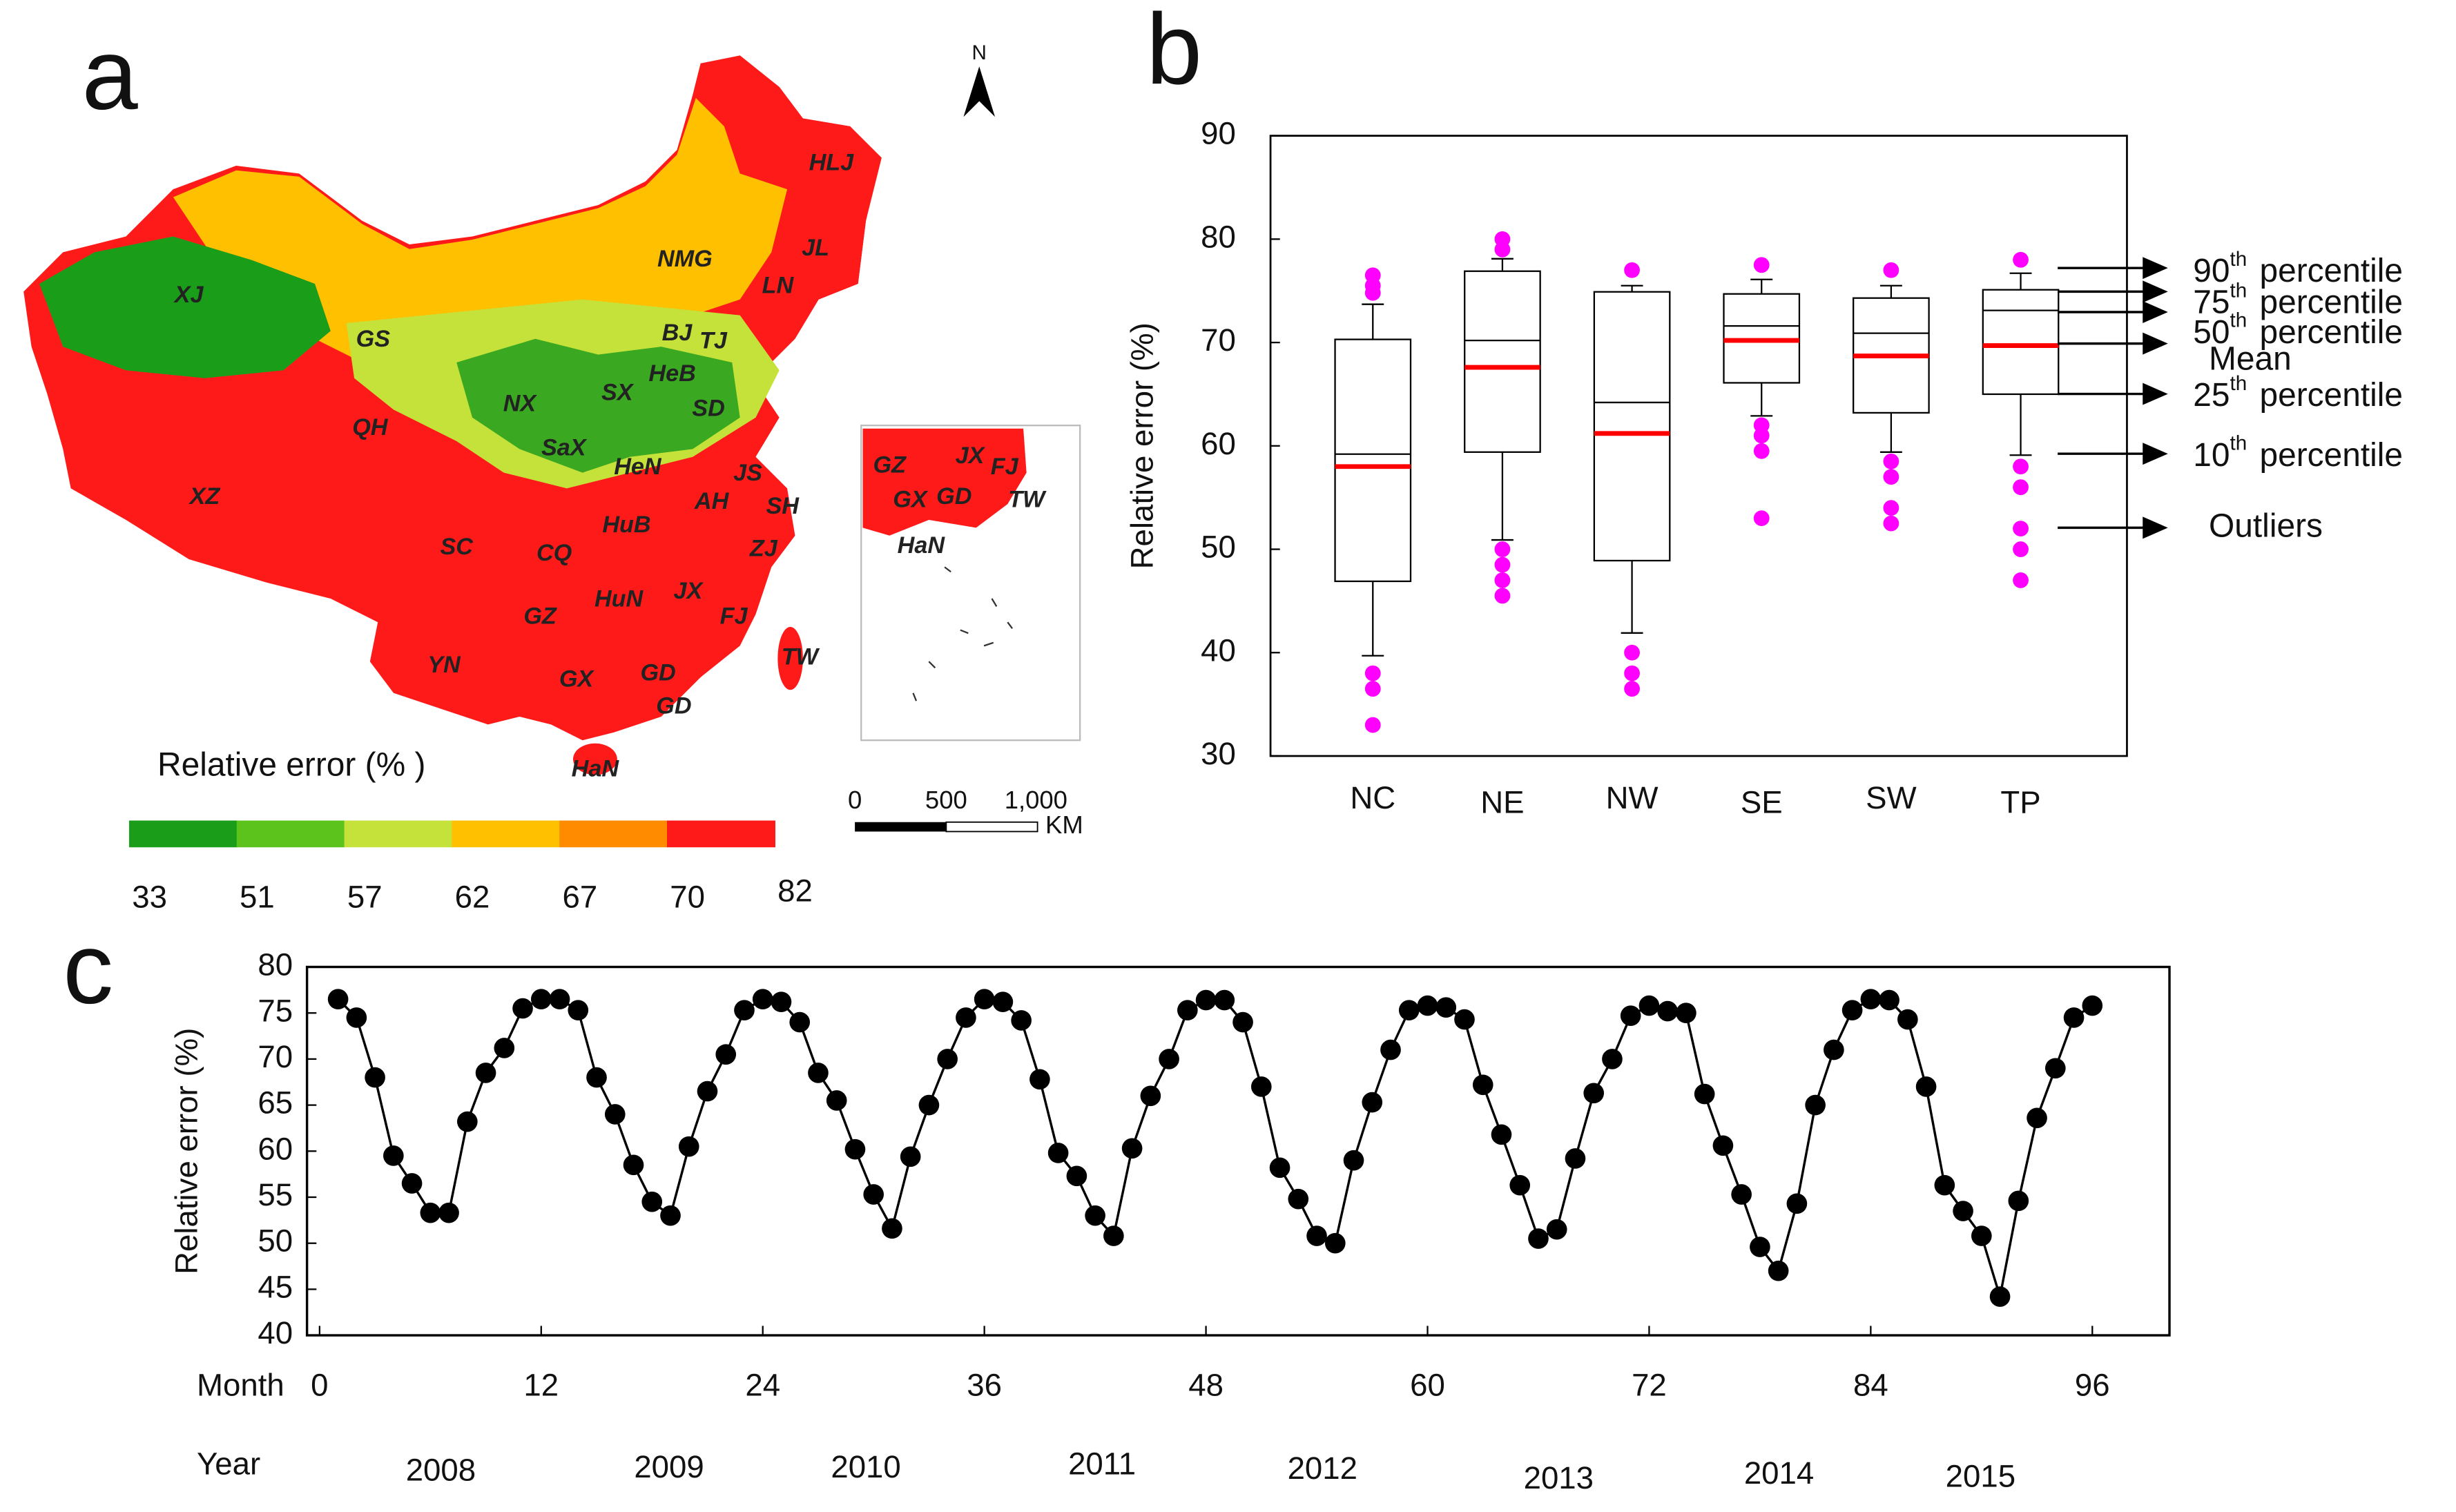 The height and width of the screenshot is (1512, 2456). Describe the element at coordinates (2211, 302) in the screenshot. I see `annotation-number: 75` at that location.